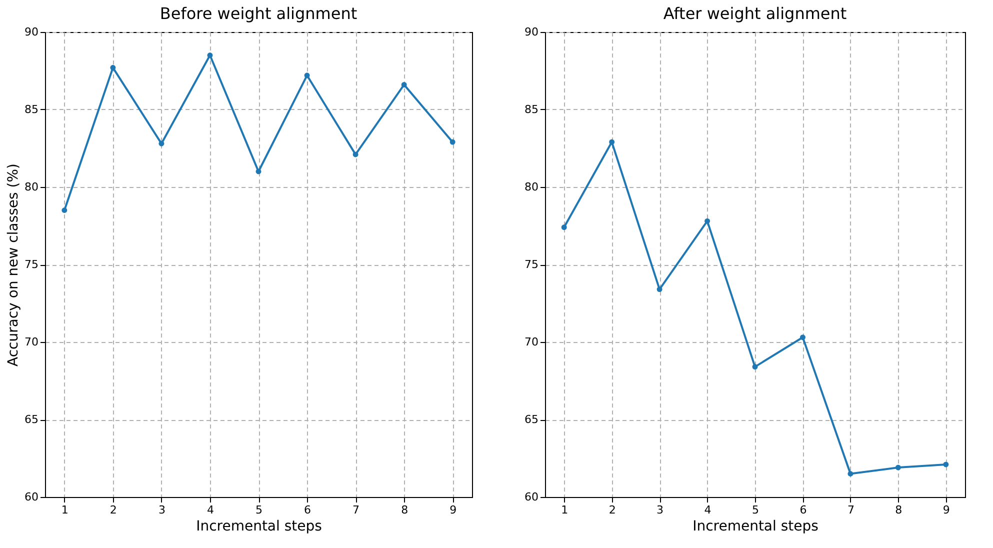 The image size is (993, 548). I want to click on y-axis-title: Accuracy on new classes (%), so click(14, 265).